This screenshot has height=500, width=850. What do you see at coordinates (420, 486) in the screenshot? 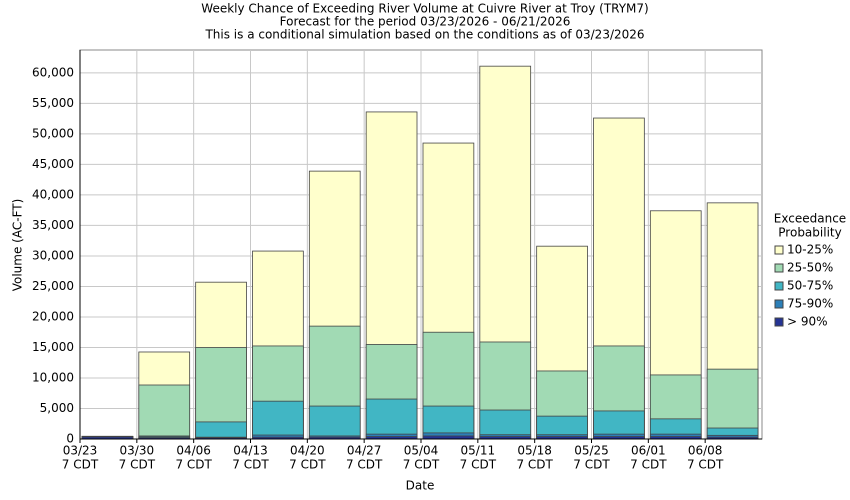
I see `x-axis-label: Date` at bounding box center [420, 486].